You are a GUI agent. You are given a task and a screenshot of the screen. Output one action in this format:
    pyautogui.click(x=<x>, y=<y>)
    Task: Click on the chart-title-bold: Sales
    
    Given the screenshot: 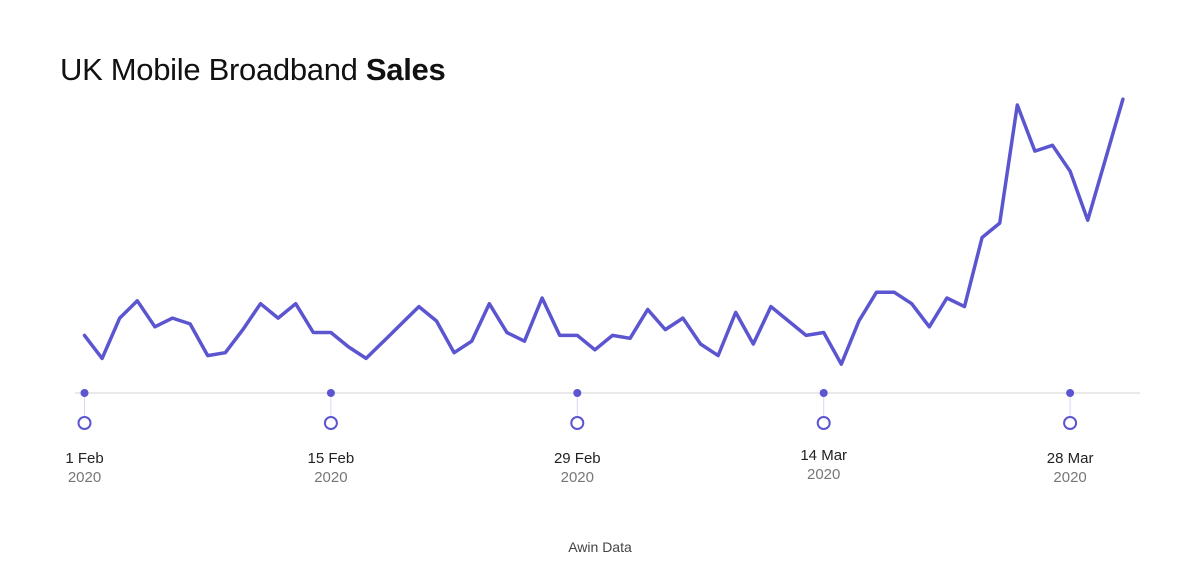 What is the action you would take?
    pyautogui.click(x=405, y=69)
    